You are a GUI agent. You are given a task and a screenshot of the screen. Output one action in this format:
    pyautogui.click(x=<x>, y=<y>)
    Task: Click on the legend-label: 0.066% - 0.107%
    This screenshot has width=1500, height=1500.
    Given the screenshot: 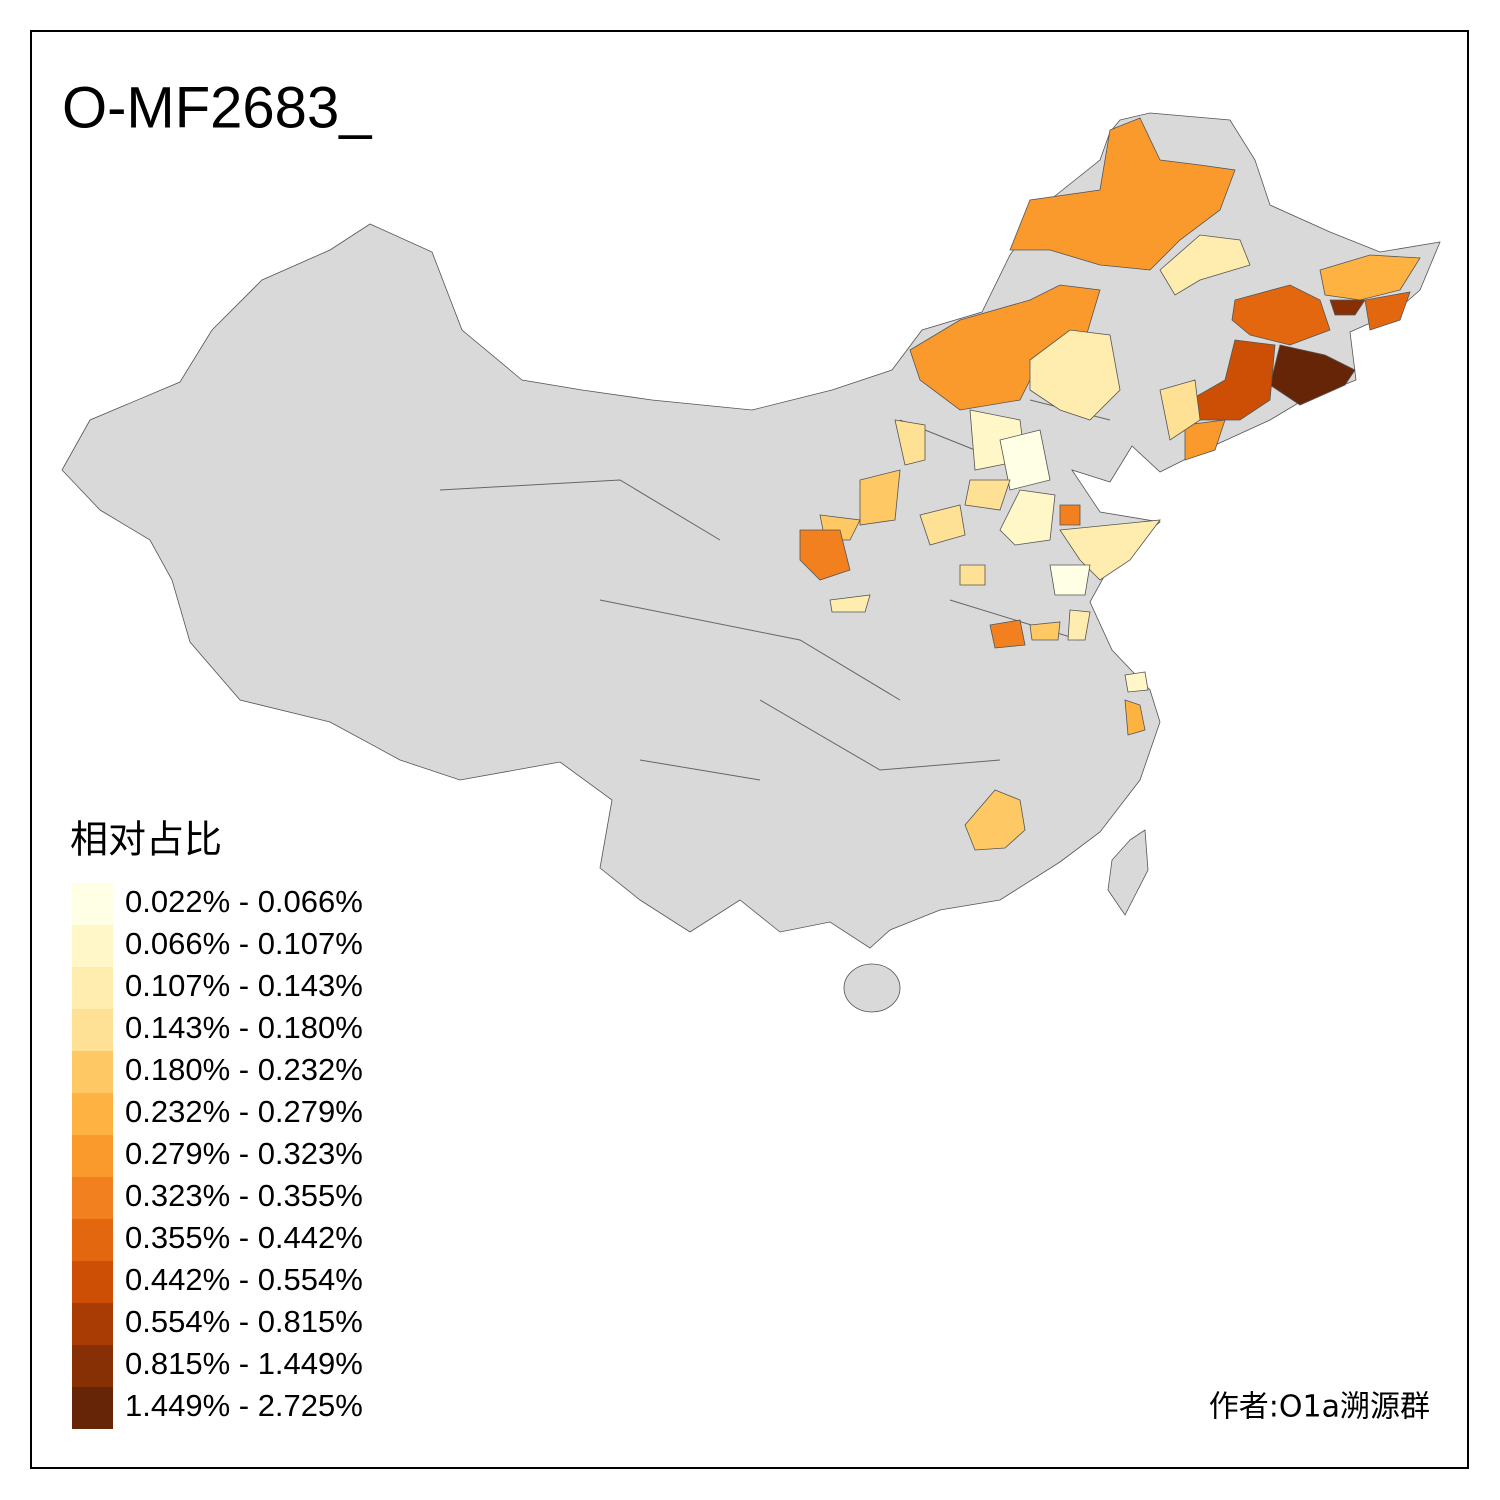 What is the action you would take?
    pyautogui.click(x=244, y=943)
    